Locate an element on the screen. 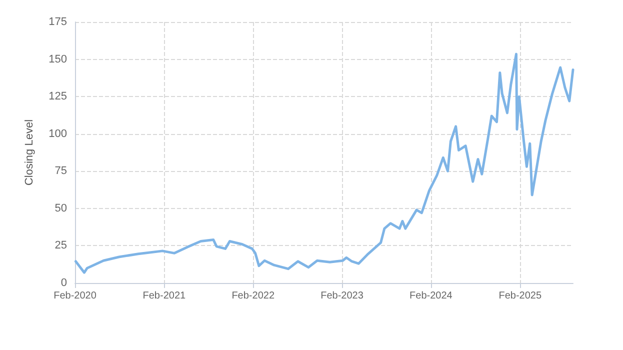 Image resolution: width=623 pixels, height=350 pixels. y-tick-label: 75 is located at coordinates (60, 171).